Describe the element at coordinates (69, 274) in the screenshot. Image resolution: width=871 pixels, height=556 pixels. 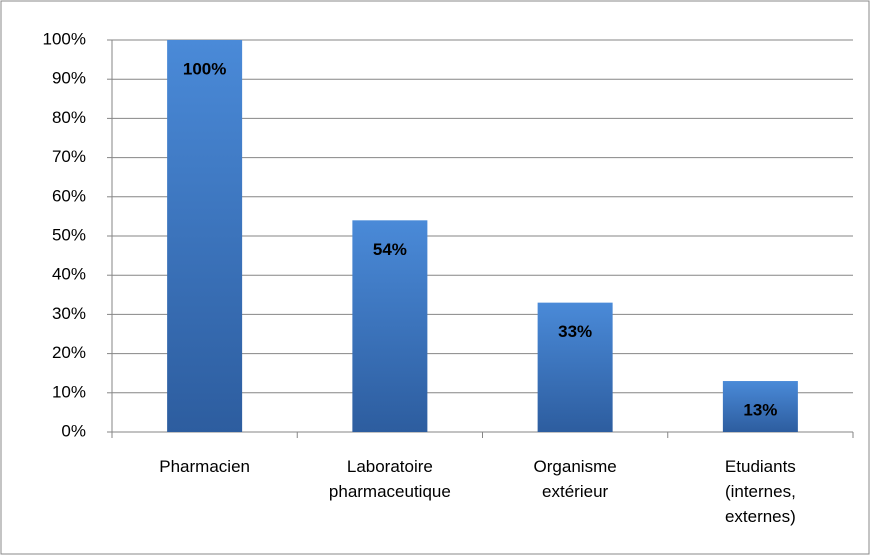
I see `y-tick-label: 40%` at that location.